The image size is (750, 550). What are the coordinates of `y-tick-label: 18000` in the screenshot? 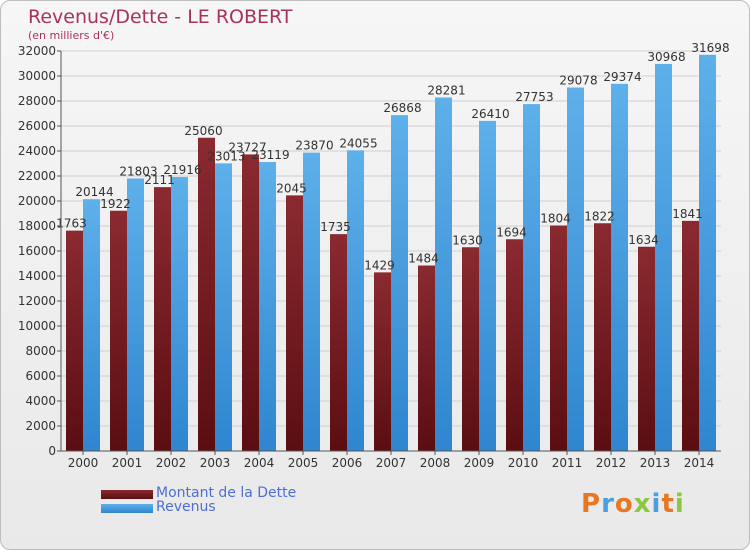 It's located at (37, 226).